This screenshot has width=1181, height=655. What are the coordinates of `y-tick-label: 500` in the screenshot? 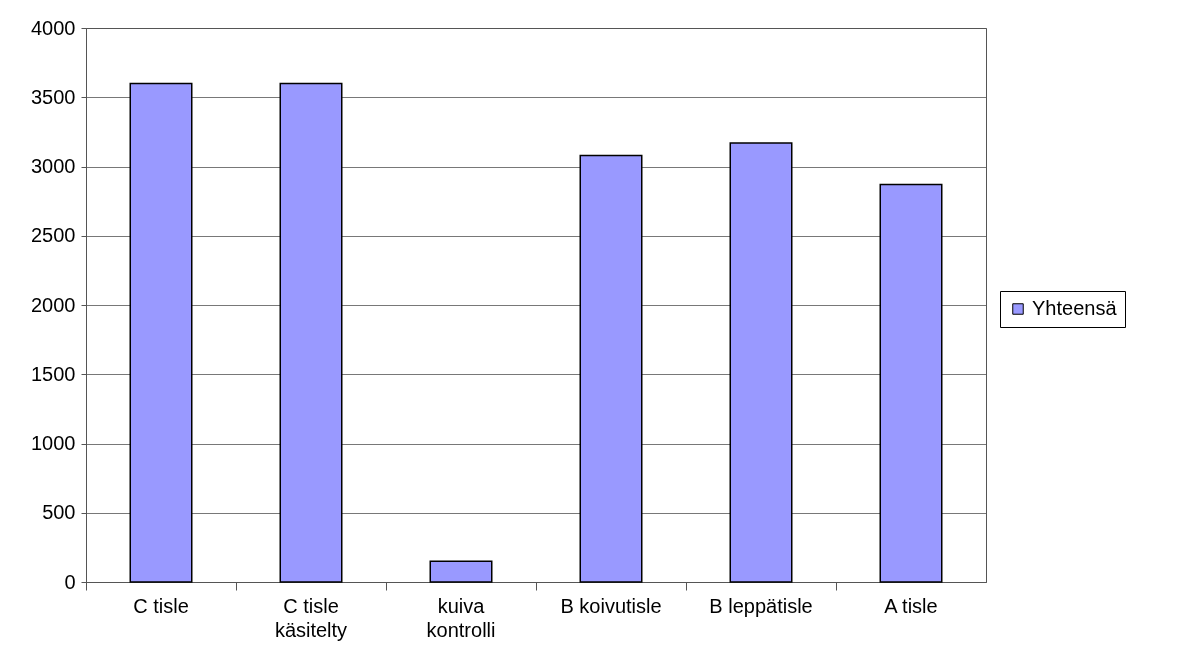 It's located at (59, 512).